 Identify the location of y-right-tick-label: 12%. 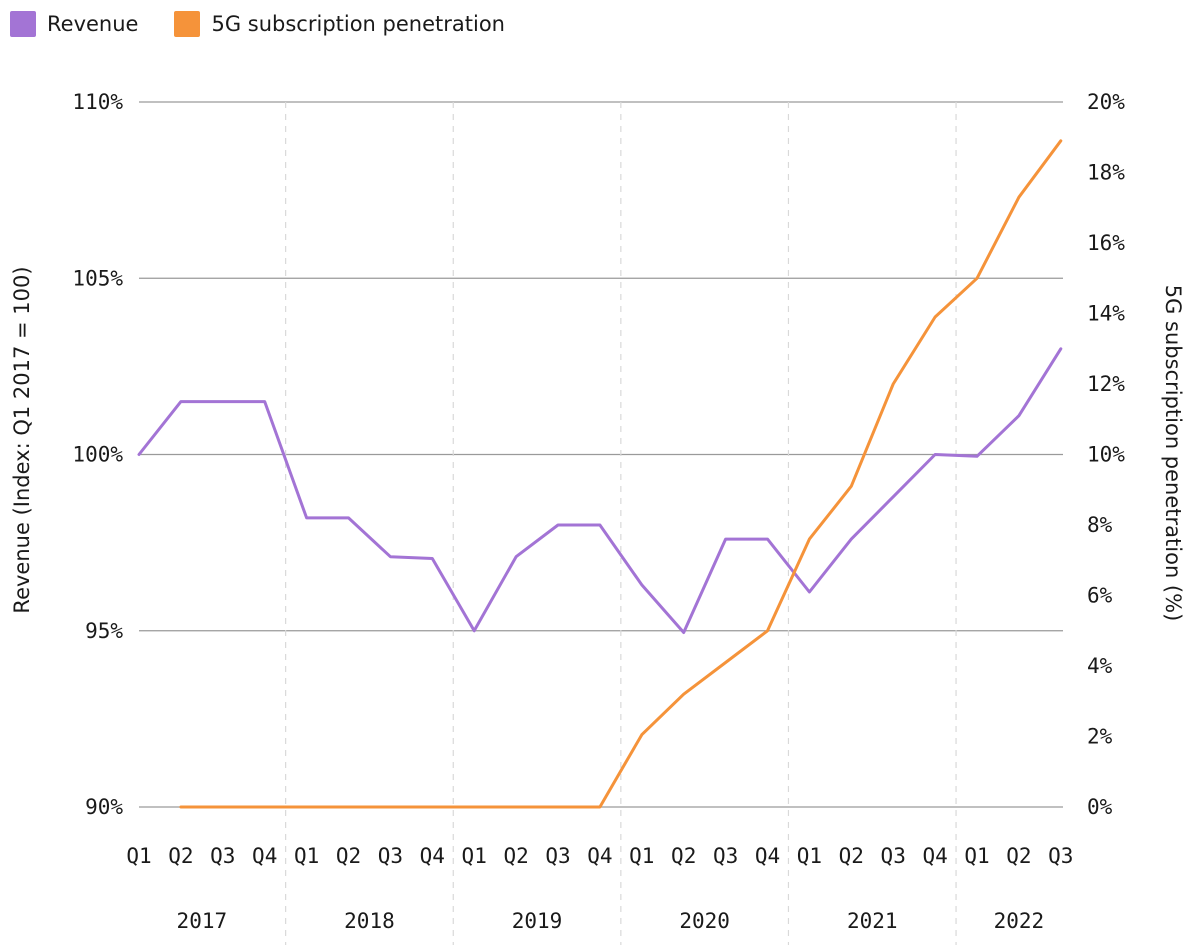
(1106, 384).